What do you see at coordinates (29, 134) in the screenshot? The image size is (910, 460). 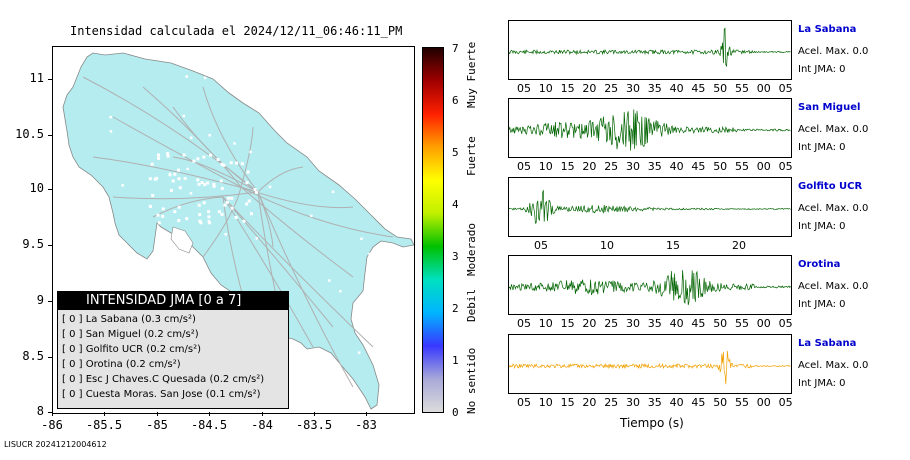 I see `map-y-tick: 10.5` at bounding box center [29, 134].